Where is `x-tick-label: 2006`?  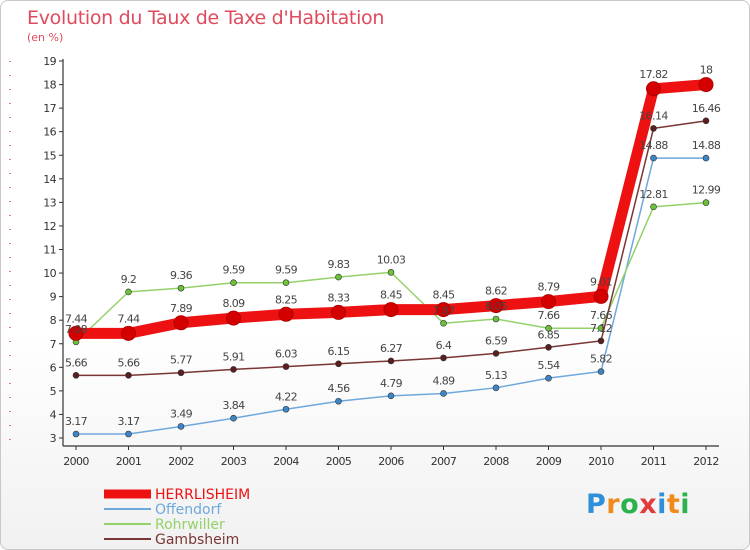 x-tick-label: 2006 is located at coordinates (391, 461).